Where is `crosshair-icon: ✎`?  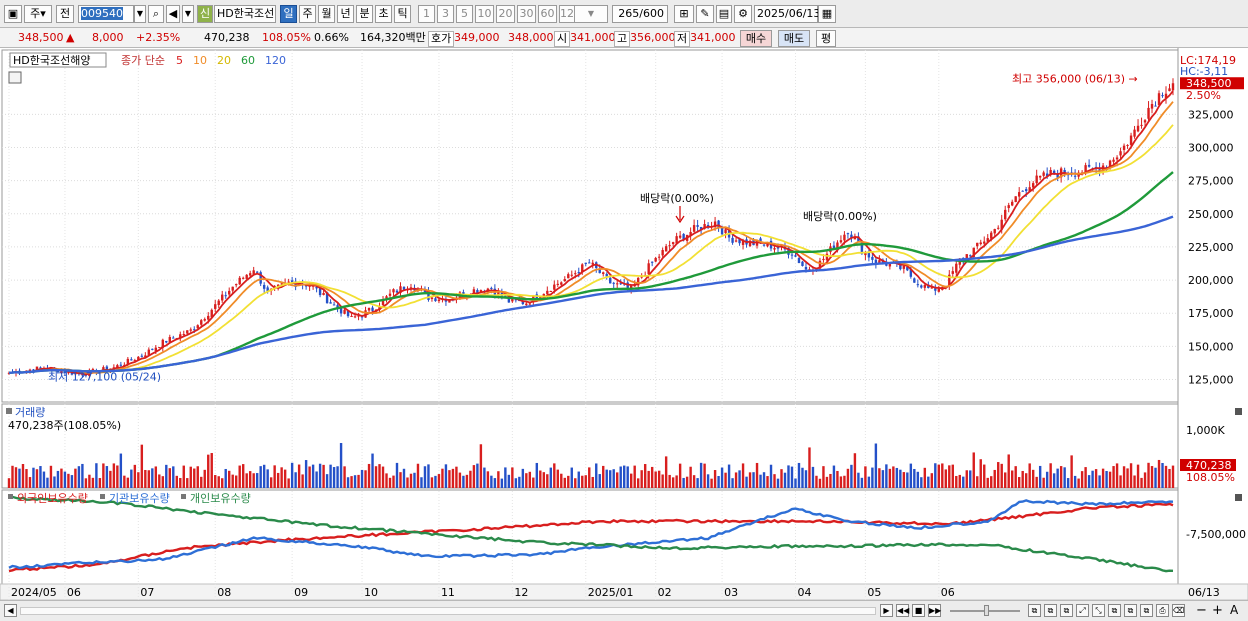
crosshair-icon: ✎ is located at coordinates (705, 14).